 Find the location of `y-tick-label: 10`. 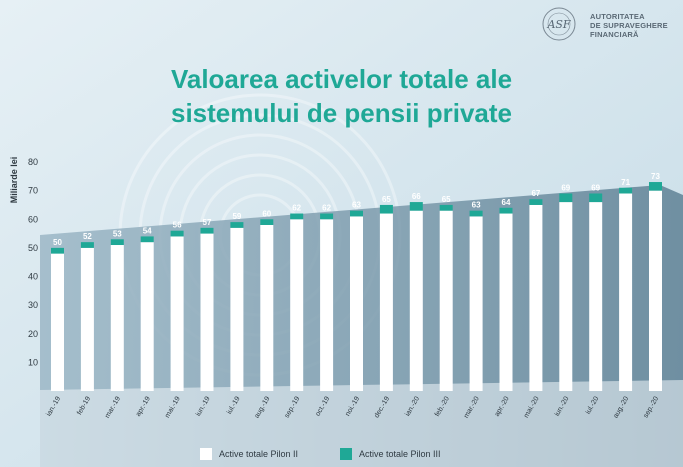

y-tick-label: 10 is located at coordinates (33, 362).